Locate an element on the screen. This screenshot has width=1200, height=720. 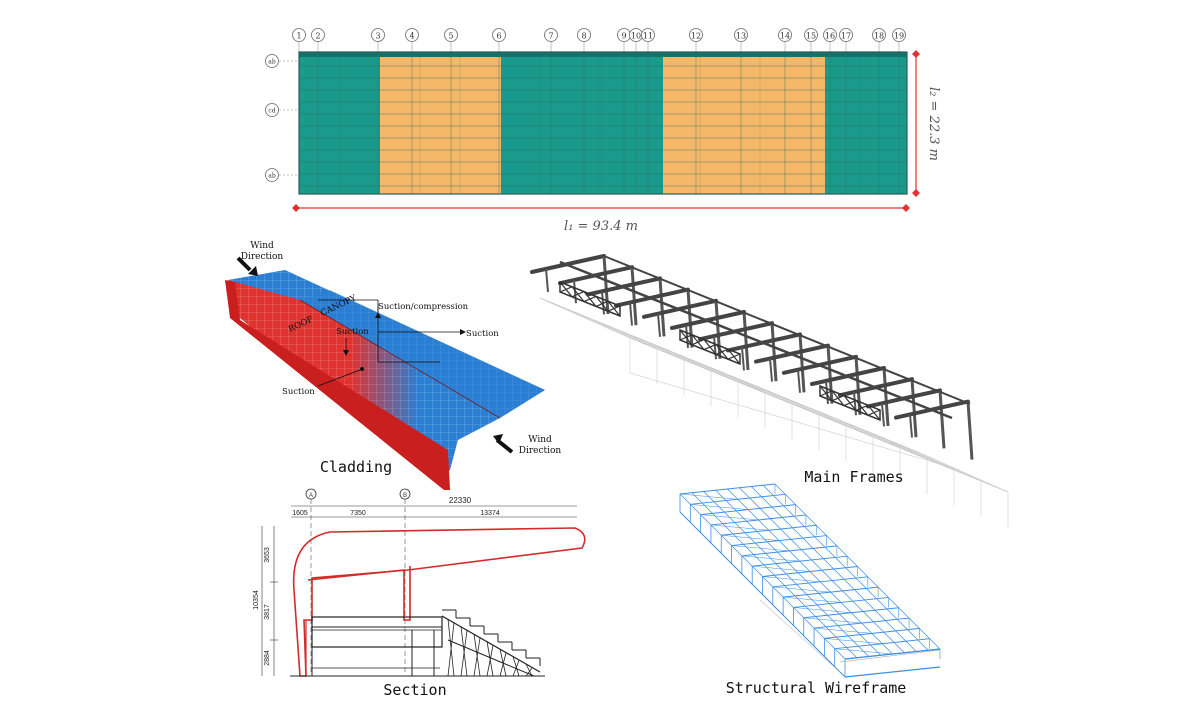
grid-label: 4 is located at coordinates (411, 36).